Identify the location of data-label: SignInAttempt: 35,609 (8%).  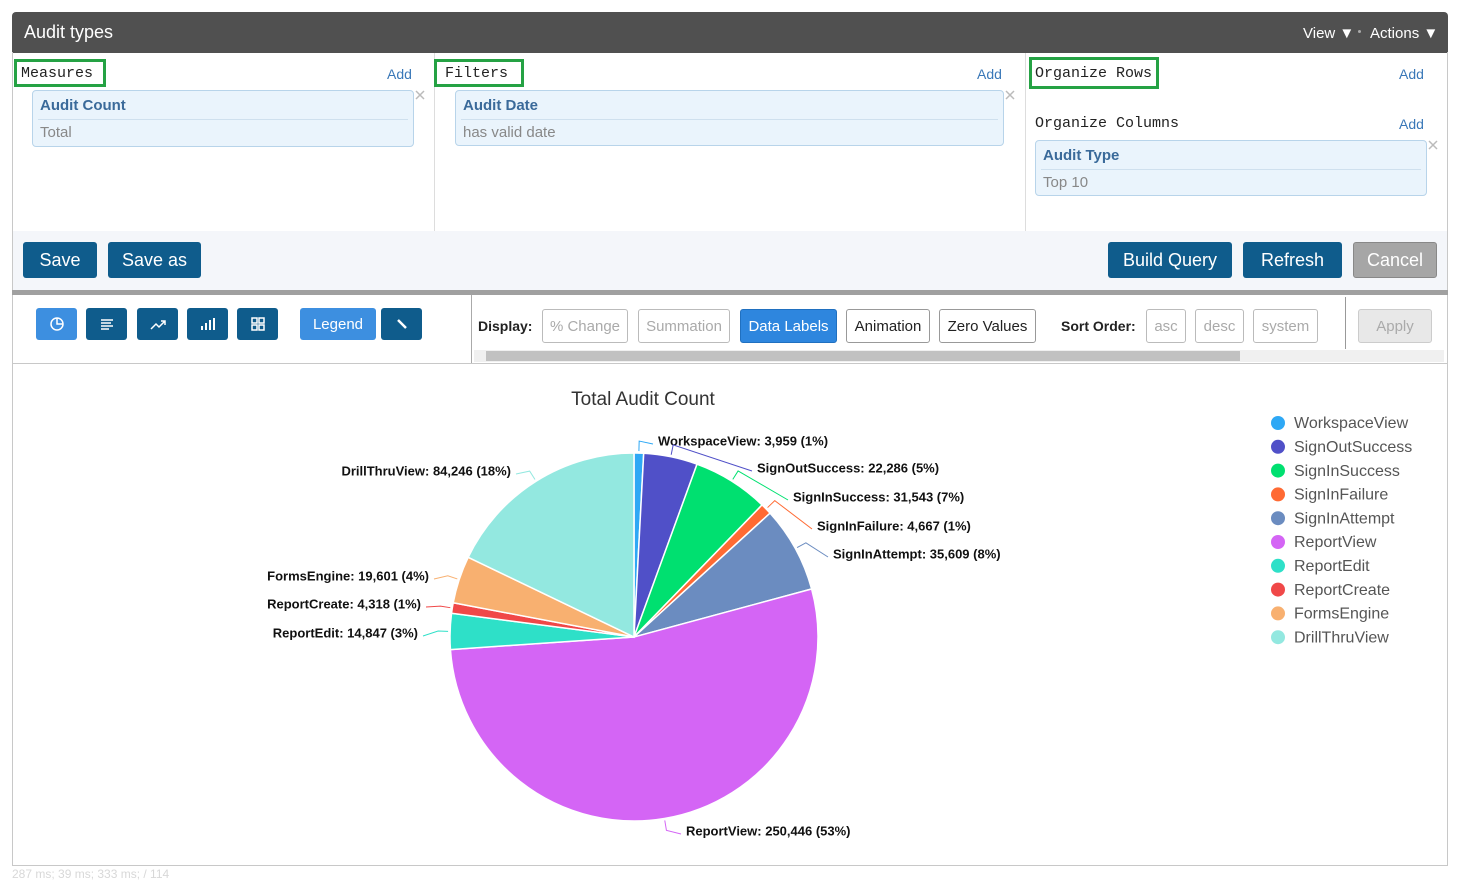
(917, 553).